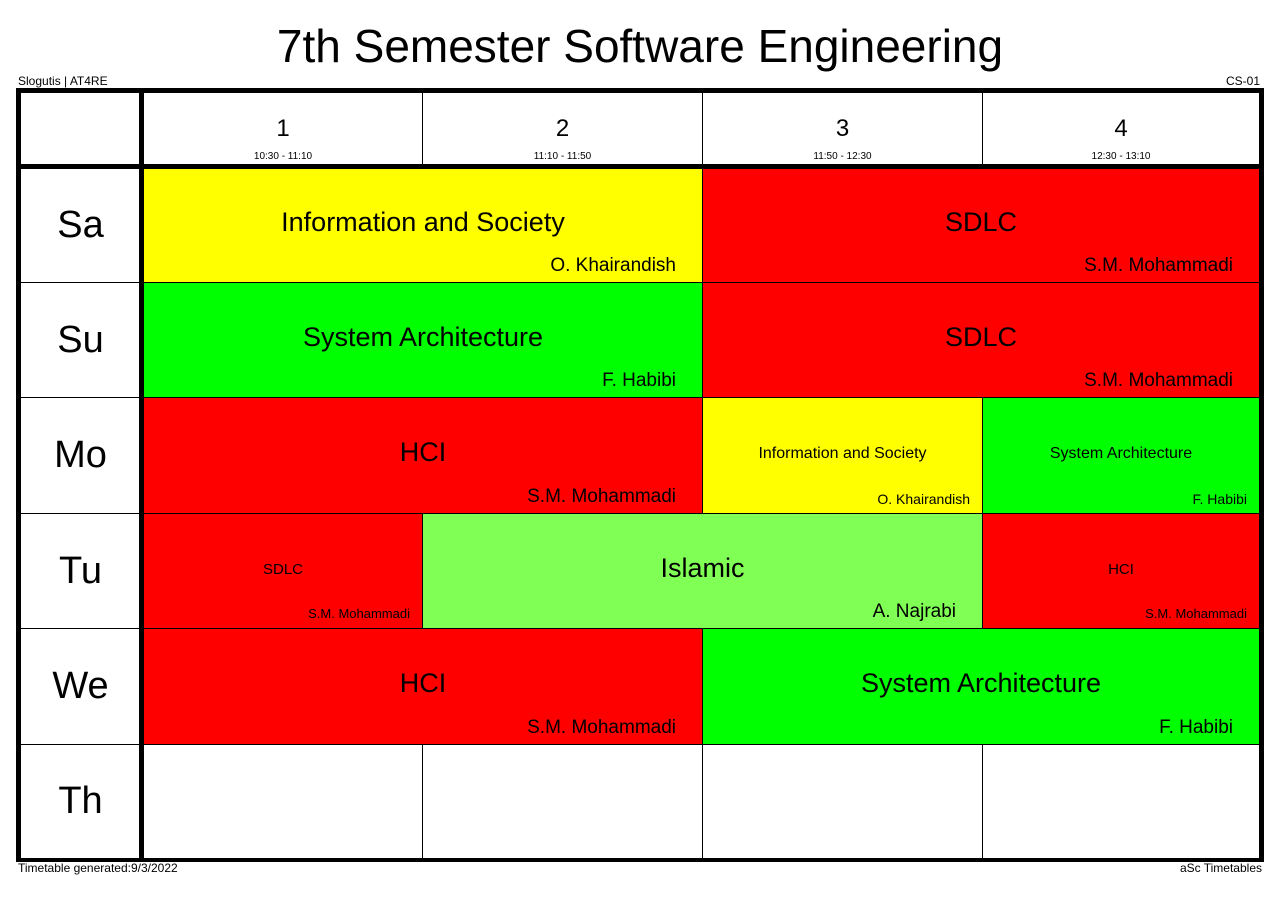  What do you see at coordinates (914, 611) in the screenshot?
I see `lesson-teacher: A. Najrabi` at bounding box center [914, 611].